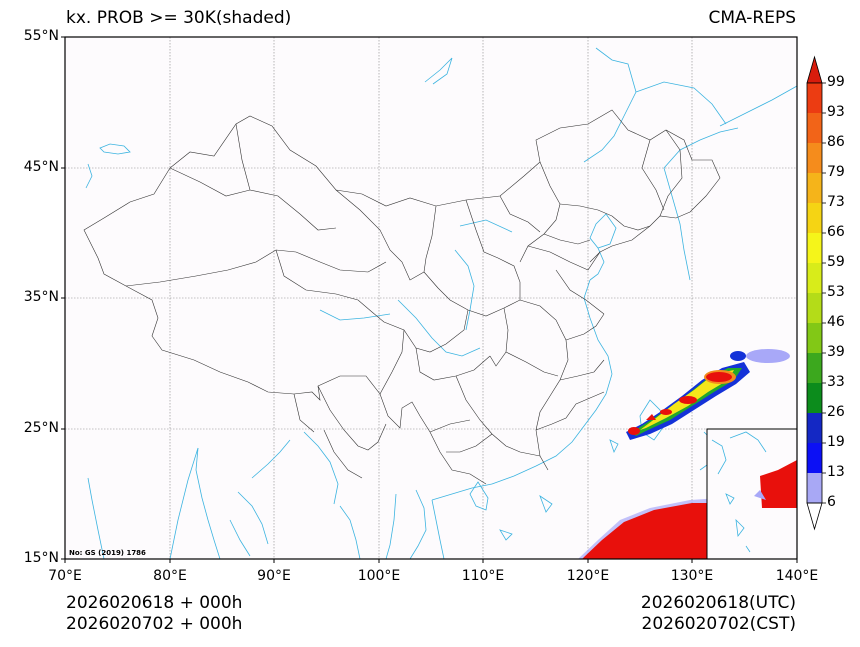  Describe the element at coordinates (41, 167) in the screenshot. I see `lat-label-45: 45°N` at that location.